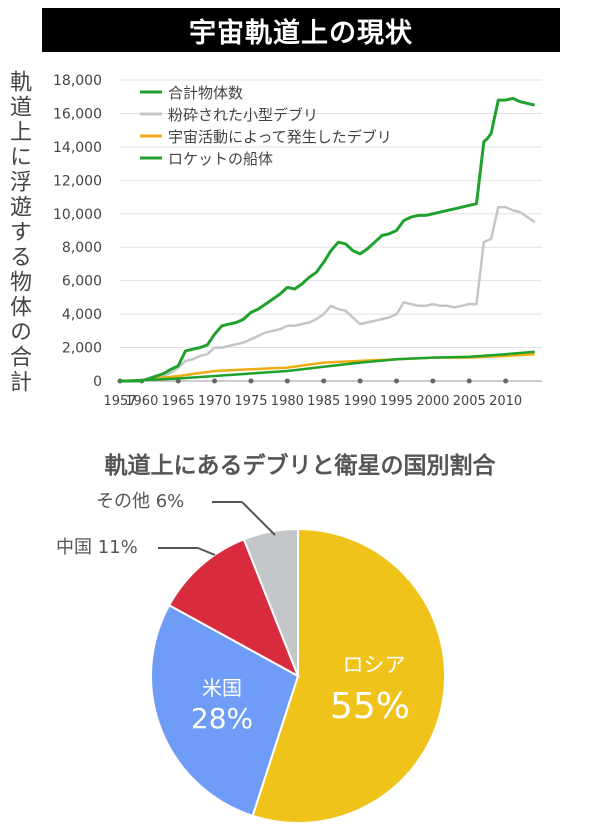  Describe the element at coordinates (82, 282) in the screenshot. I see `y-tick-label: 6,000` at that location.